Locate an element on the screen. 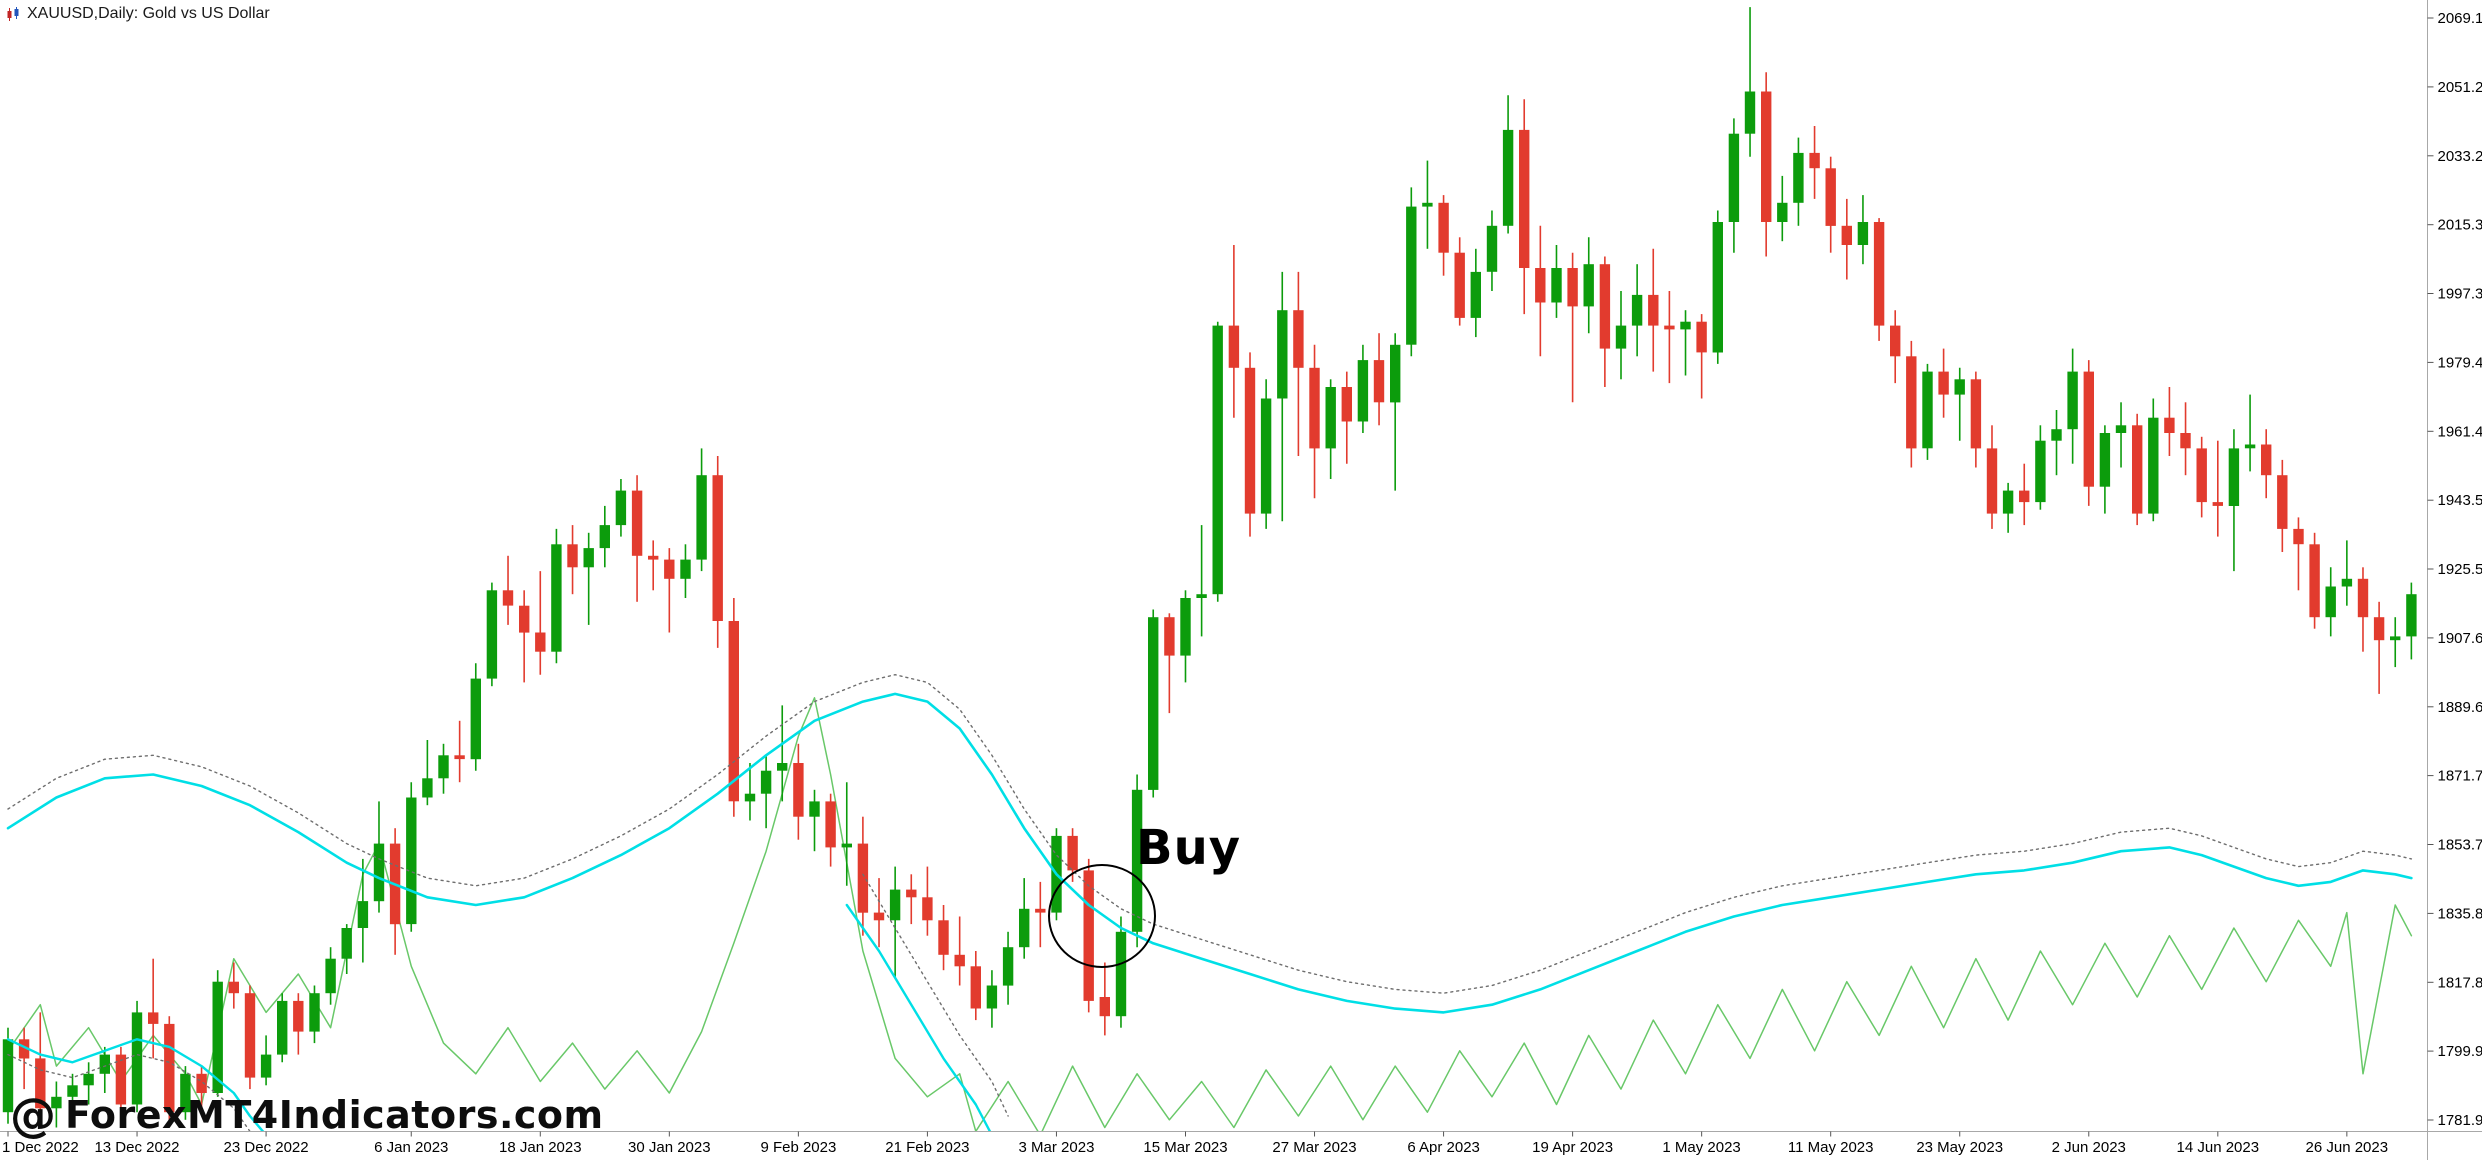  date-tick-label: 21 Feb 2023 is located at coordinates (927, 1147).